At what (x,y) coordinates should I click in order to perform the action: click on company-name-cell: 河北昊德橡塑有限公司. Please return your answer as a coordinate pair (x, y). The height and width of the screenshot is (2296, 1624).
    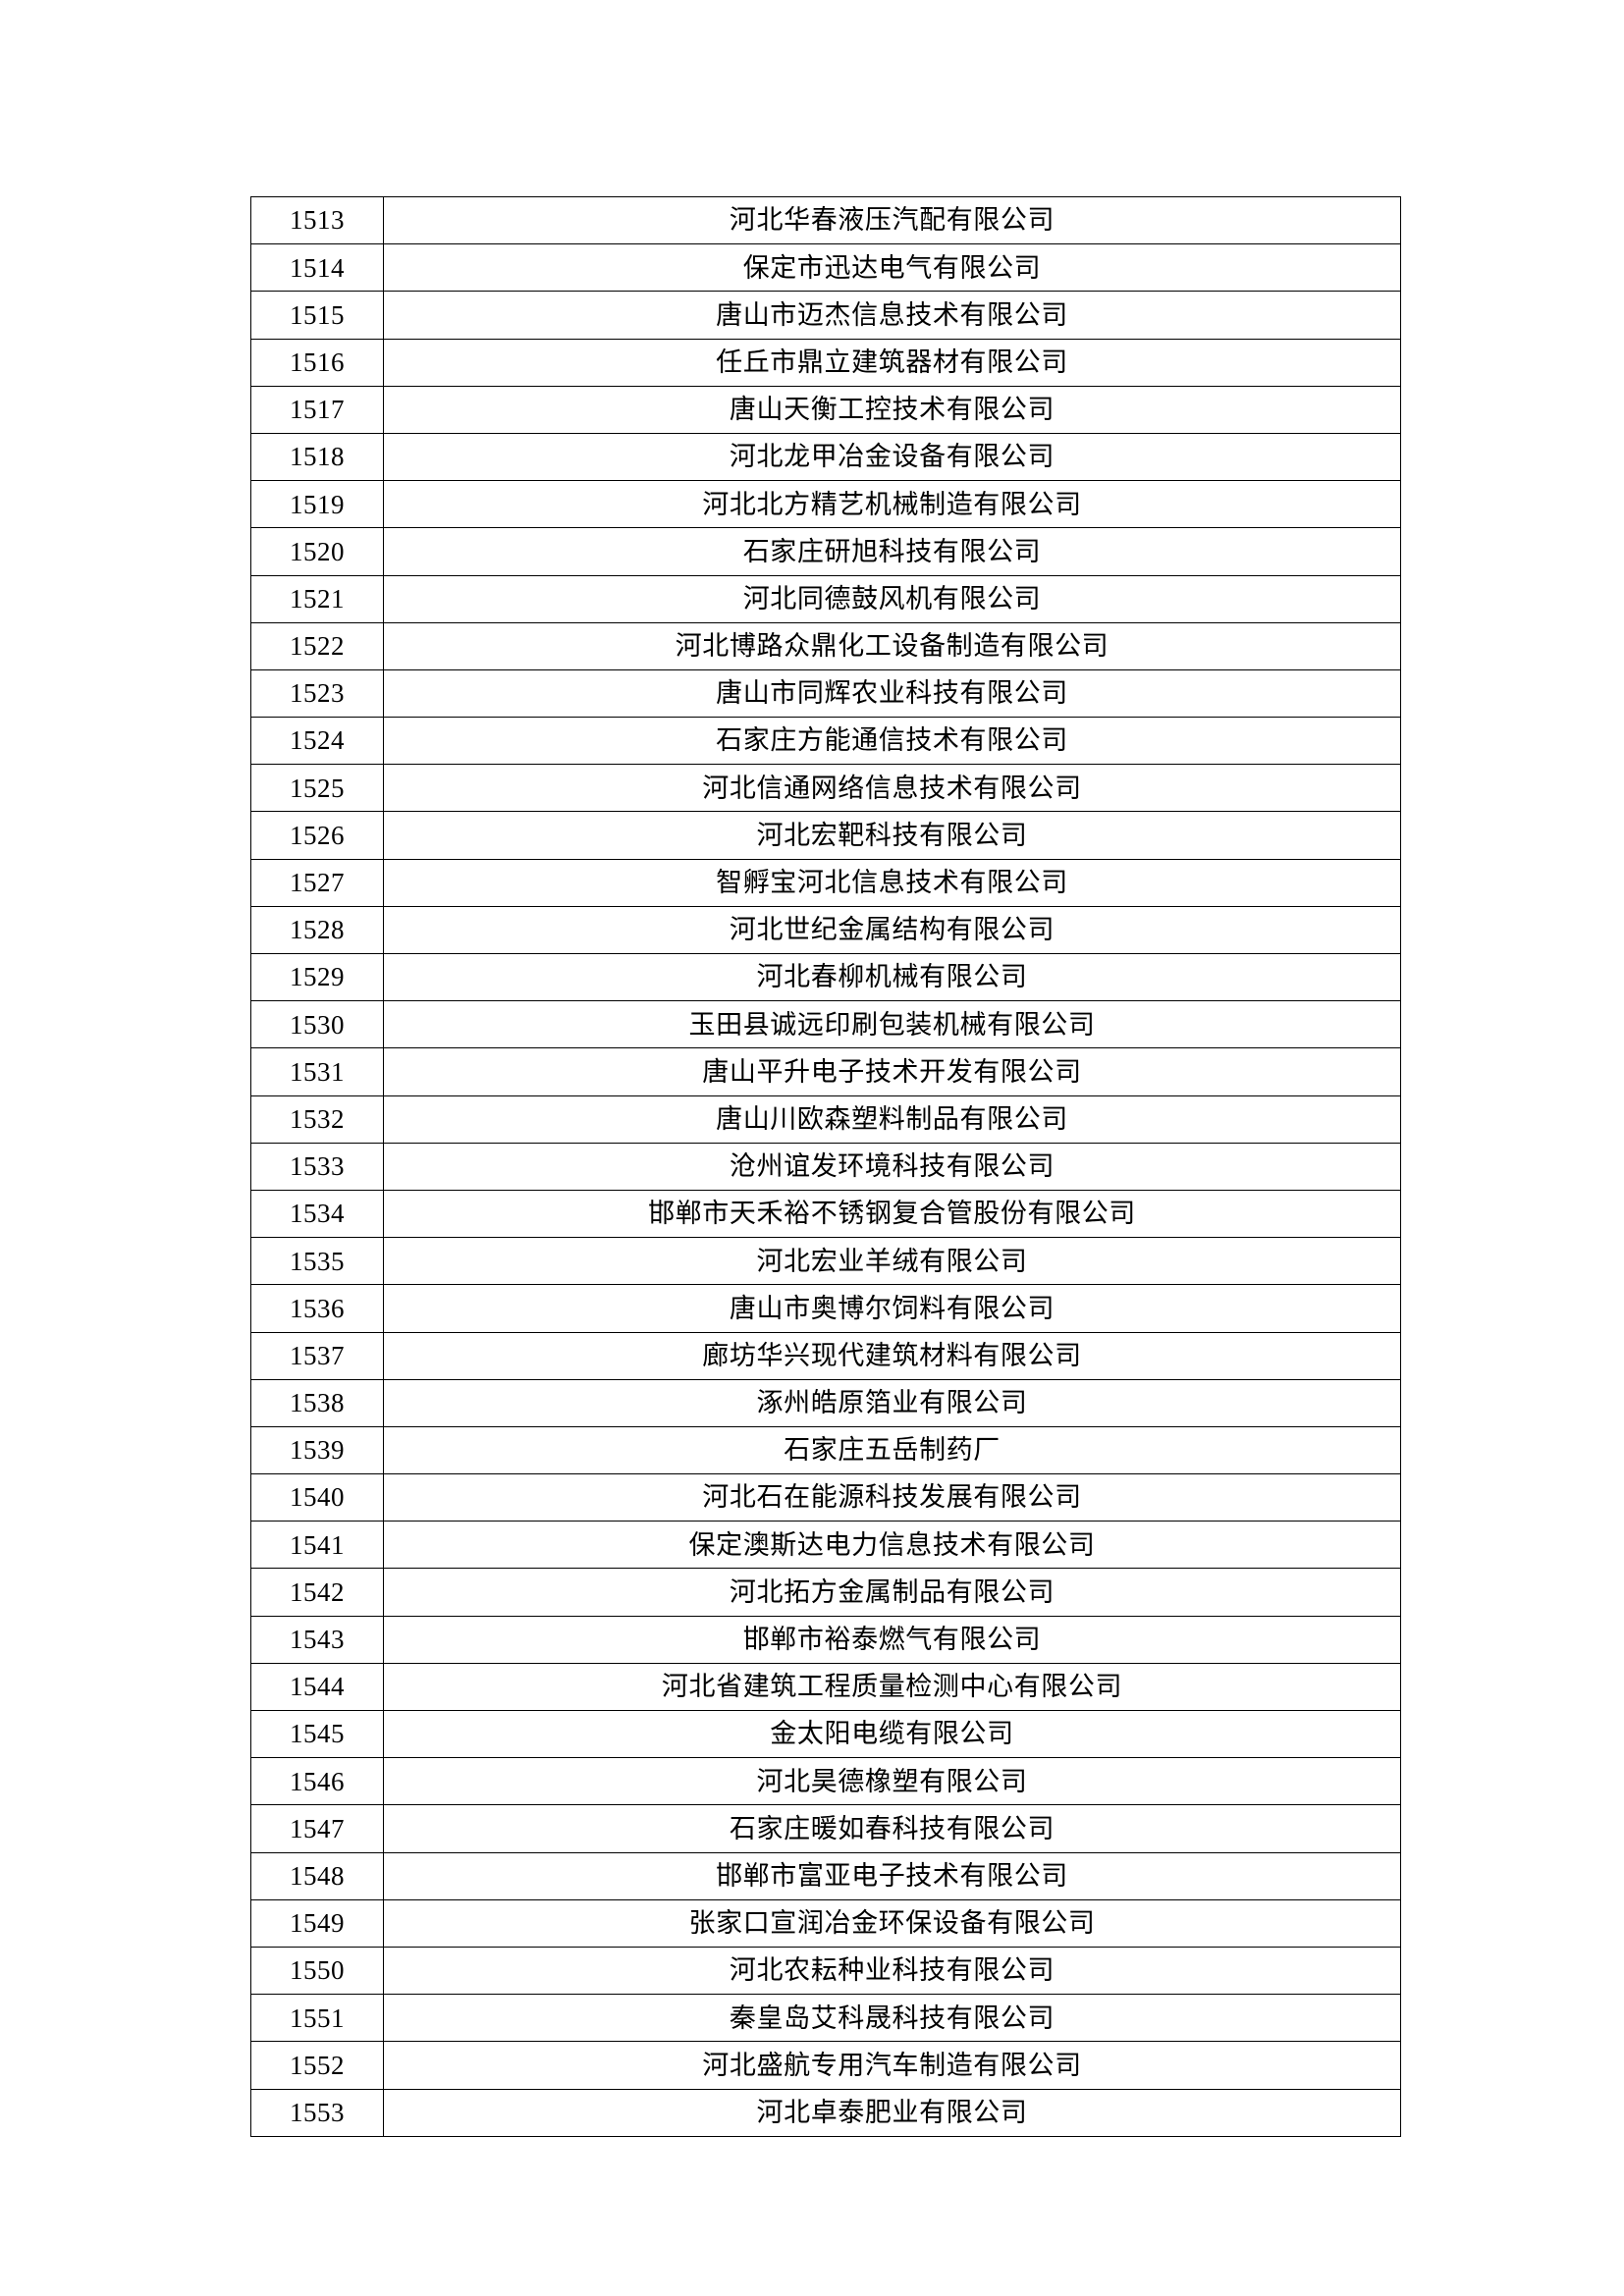
    Looking at the image, I should click on (892, 1781).